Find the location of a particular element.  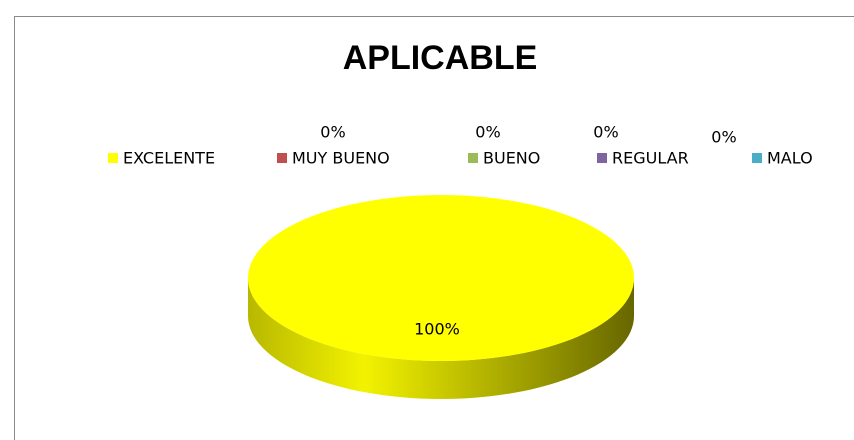

legend-label: MALO is located at coordinates (790, 158).